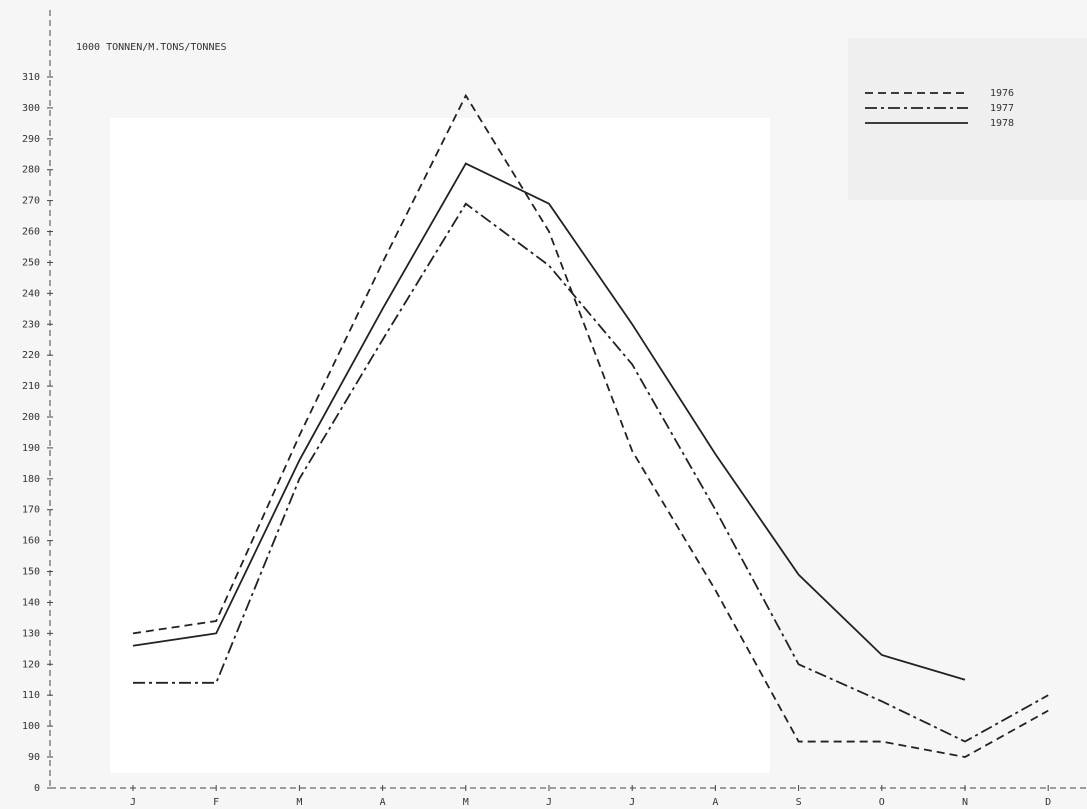 The height and width of the screenshot is (809, 1087). What do you see at coordinates (31, 77) in the screenshot?
I see `y-tick-label: 310` at bounding box center [31, 77].